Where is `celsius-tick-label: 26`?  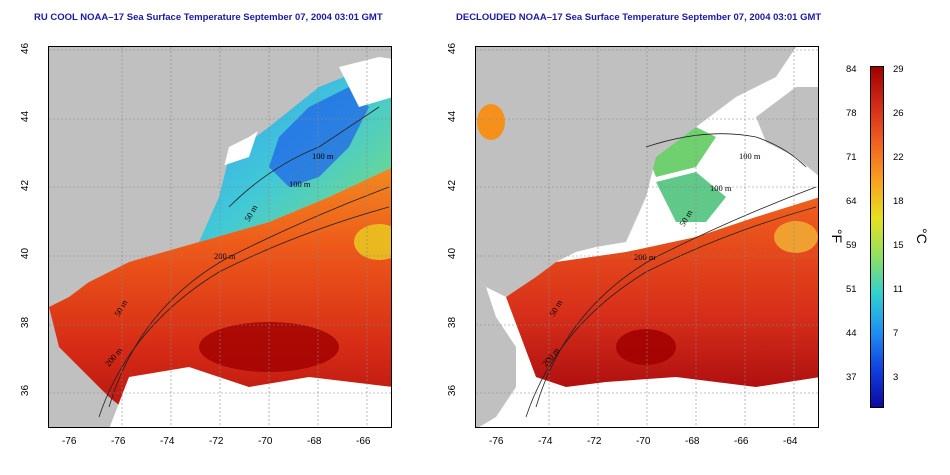 celsius-tick-label: 26 is located at coordinates (898, 113).